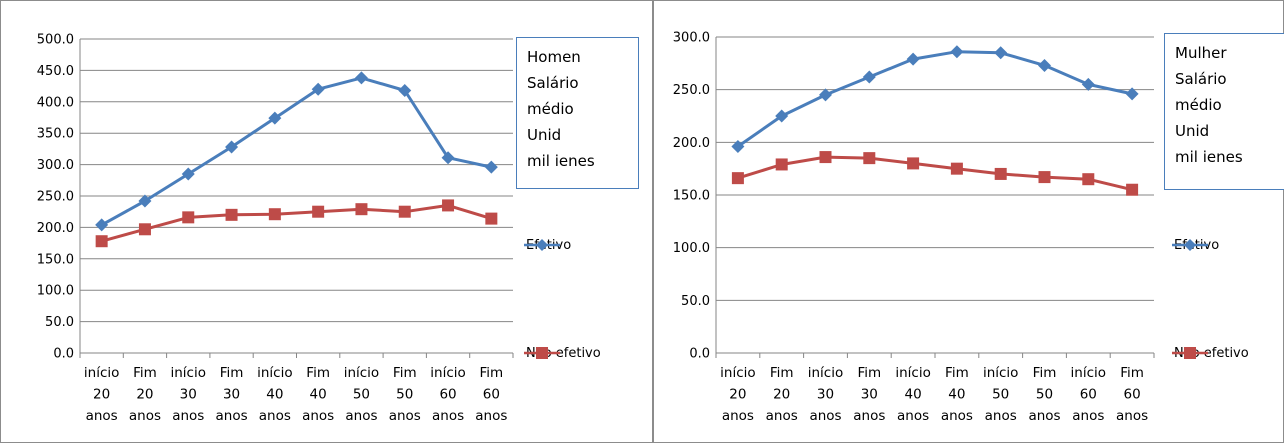 This screenshot has height=444, width=1284. I want to click on y-tick-label: 400.0, so click(55, 102).